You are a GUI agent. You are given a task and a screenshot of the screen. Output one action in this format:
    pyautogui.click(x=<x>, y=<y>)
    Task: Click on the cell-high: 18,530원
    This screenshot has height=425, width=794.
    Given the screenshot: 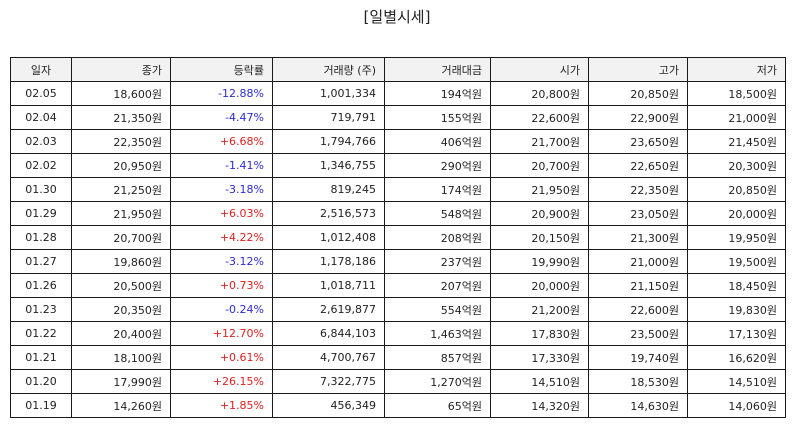 What is the action you would take?
    pyautogui.click(x=638, y=381)
    